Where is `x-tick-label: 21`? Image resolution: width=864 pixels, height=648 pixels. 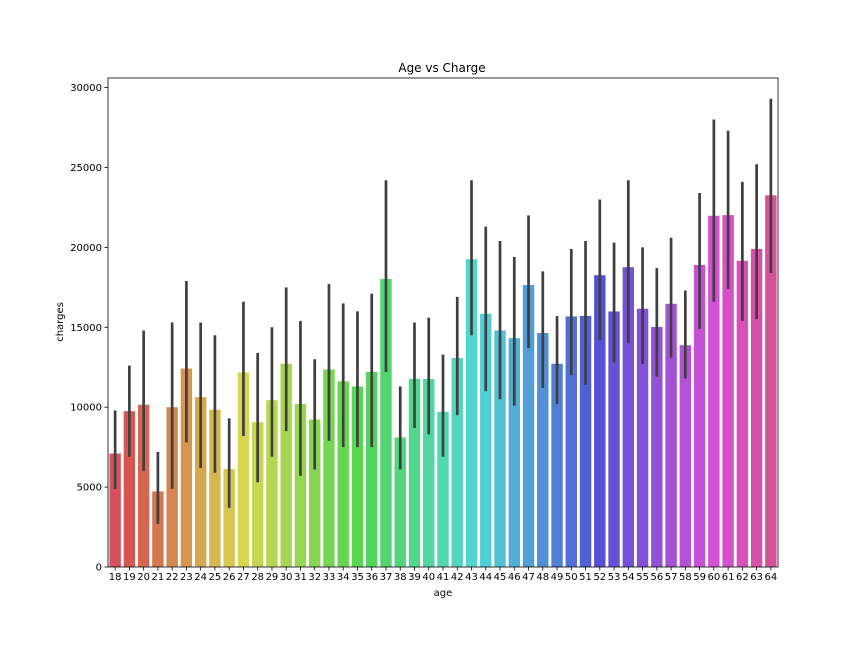
x-tick-label: 21 is located at coordinates (158, 577).